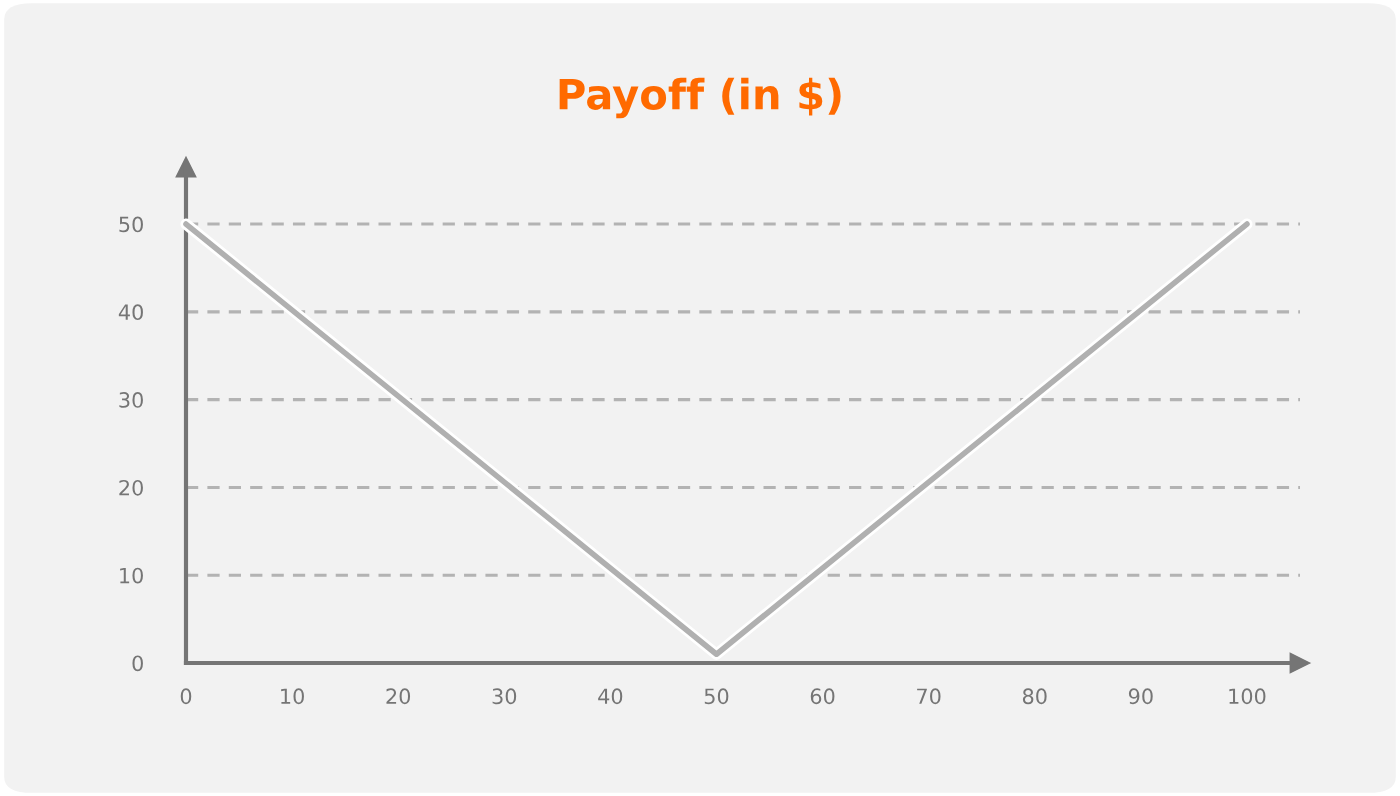  I want to click on y-tick-label: 50, so click(131, 224).